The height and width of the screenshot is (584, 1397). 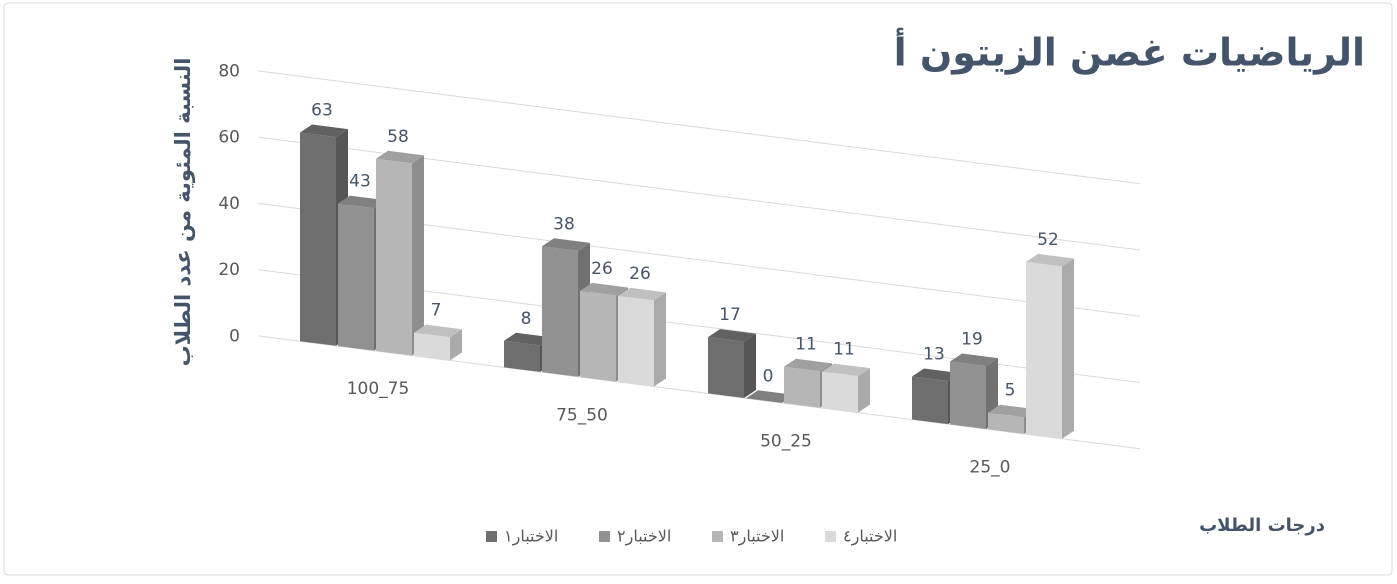 What do you see at coordinates (183, 212) in the screenshot?
I see `y-axis-label: النسبة المئوية من عدد الطلاب` at bounding box center [183, 212].